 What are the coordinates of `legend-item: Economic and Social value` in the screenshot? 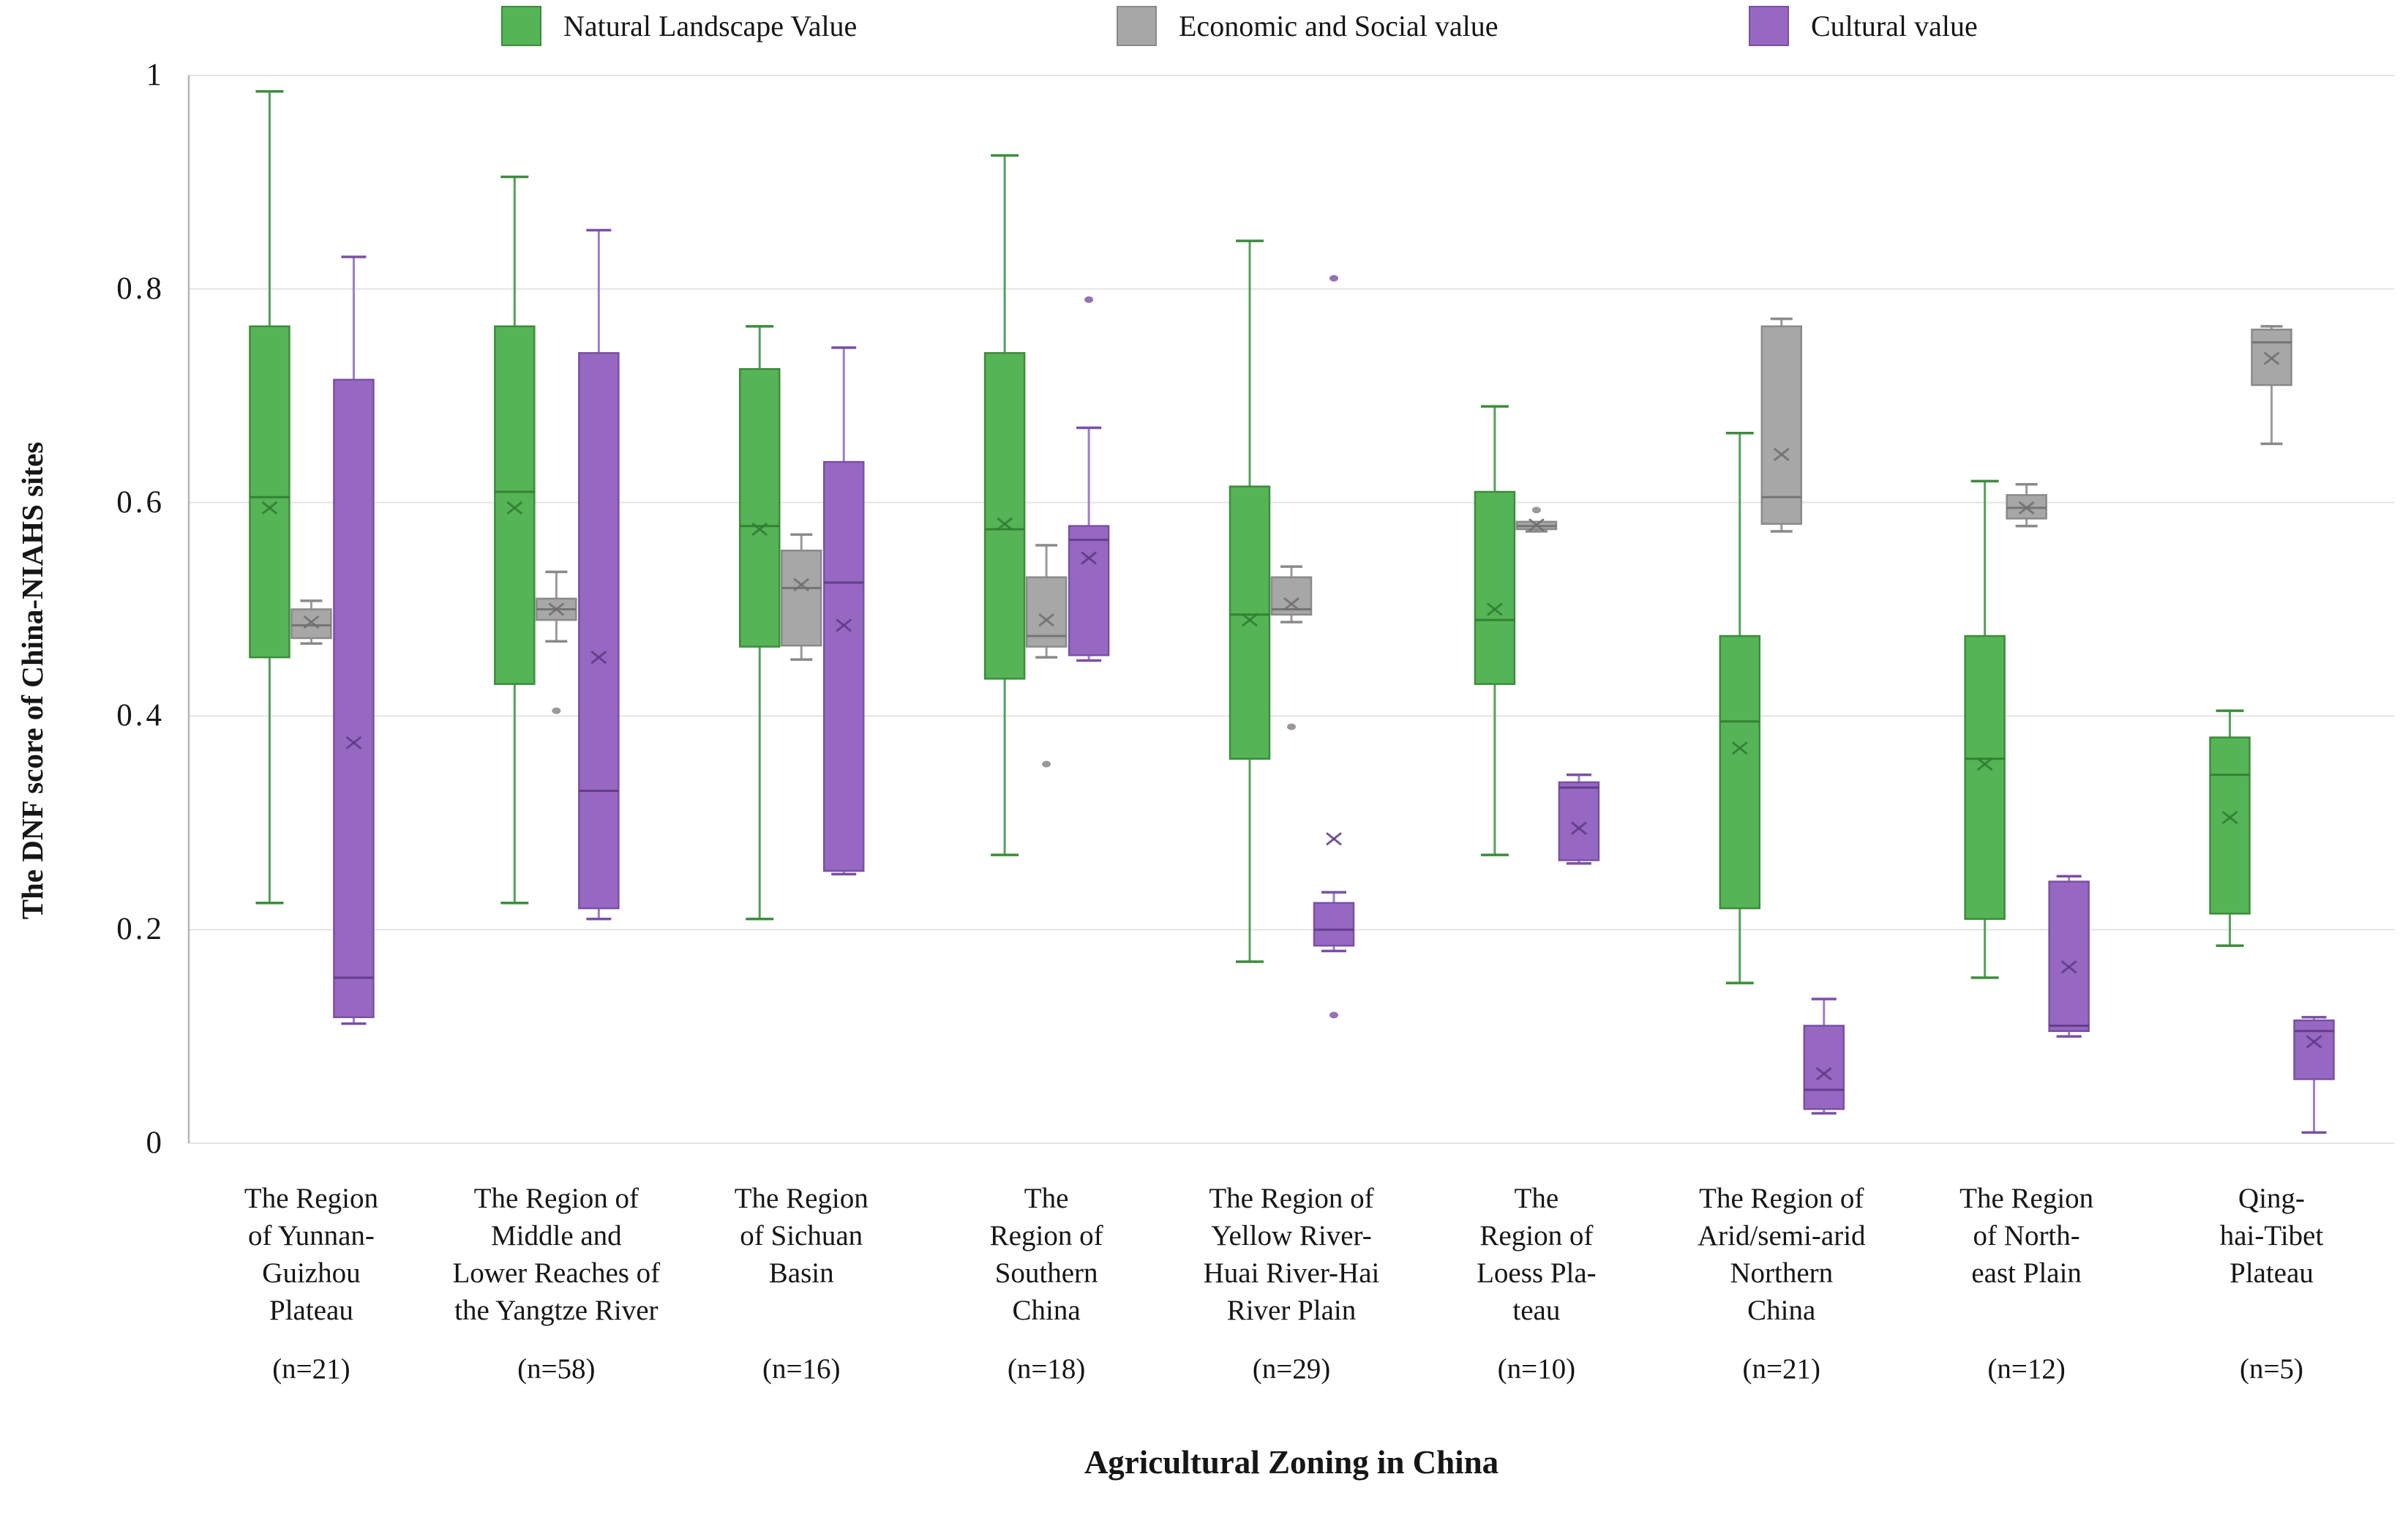 It's located at (1308, 25).